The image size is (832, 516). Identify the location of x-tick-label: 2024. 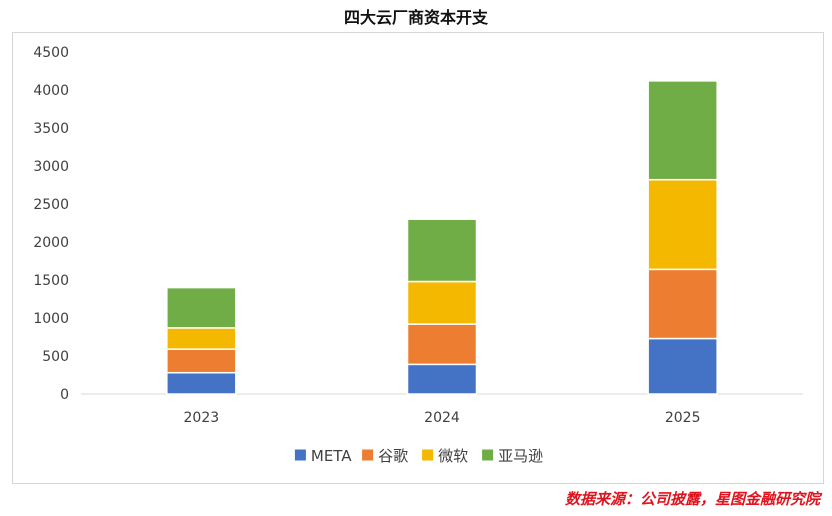
(442, 418).